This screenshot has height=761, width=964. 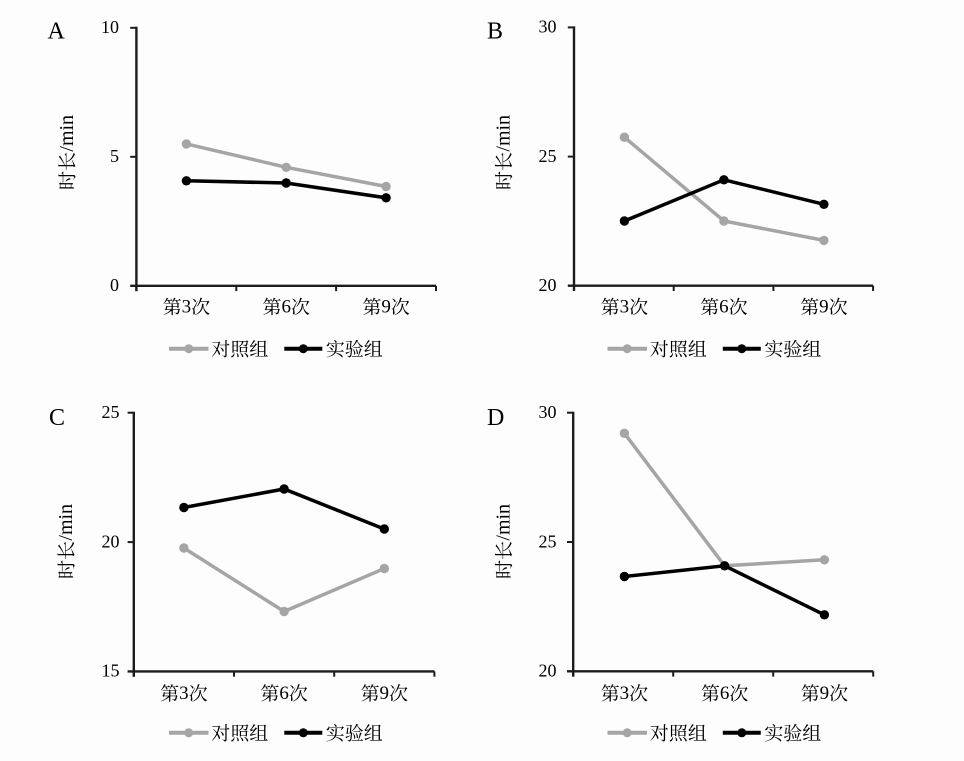 What do you see at coordinates (114, 285) in the screenshot?
I see `svg-text: 0` at bounding box center [114, 285].